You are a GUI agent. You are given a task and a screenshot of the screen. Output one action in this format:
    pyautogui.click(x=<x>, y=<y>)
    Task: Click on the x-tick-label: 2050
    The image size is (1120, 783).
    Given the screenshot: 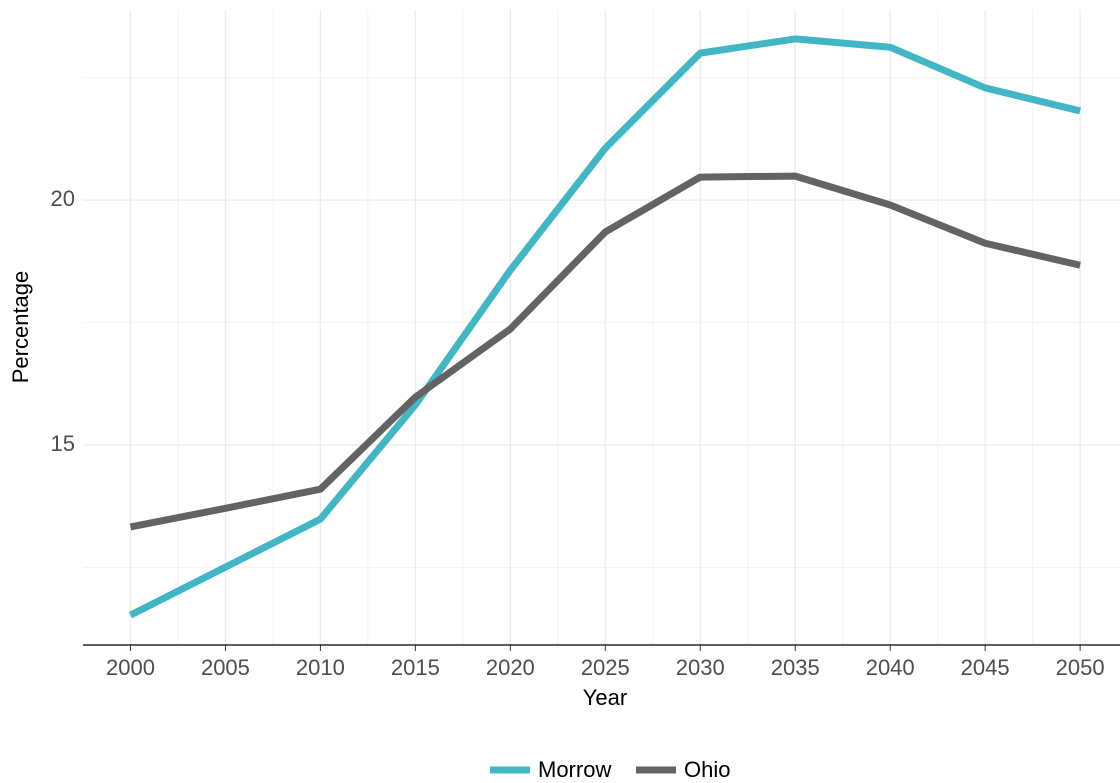 What is the action you would take?
    pyautogui.click(x=1080, y=667)
    